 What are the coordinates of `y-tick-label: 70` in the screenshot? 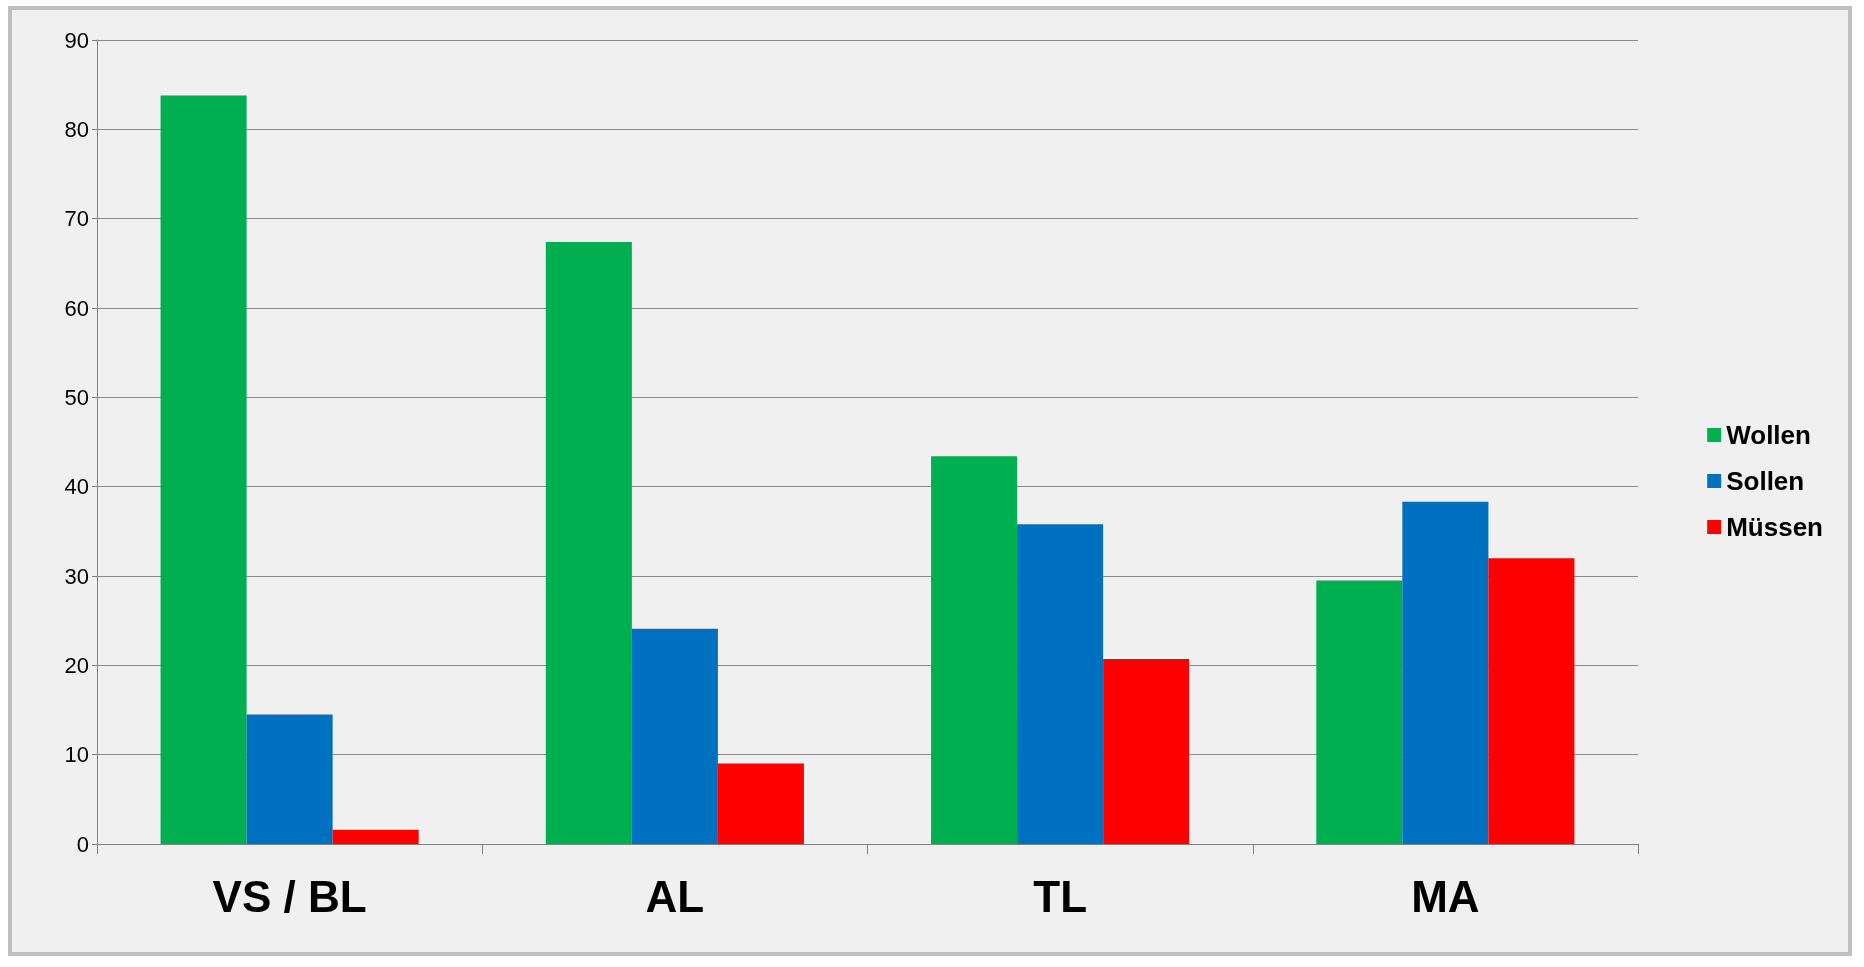 It's located at (76, 219).